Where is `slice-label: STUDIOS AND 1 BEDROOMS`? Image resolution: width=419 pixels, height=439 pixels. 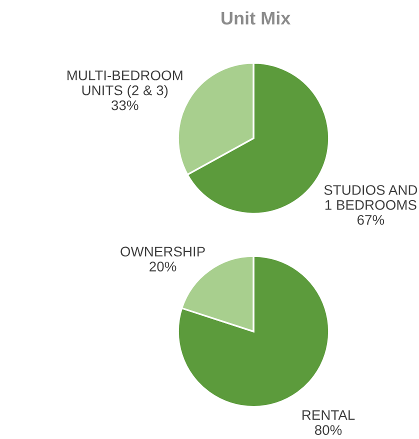 slice-label: STUDIOS AND 1 BEDROOMS is located at coordinates (371, 197).